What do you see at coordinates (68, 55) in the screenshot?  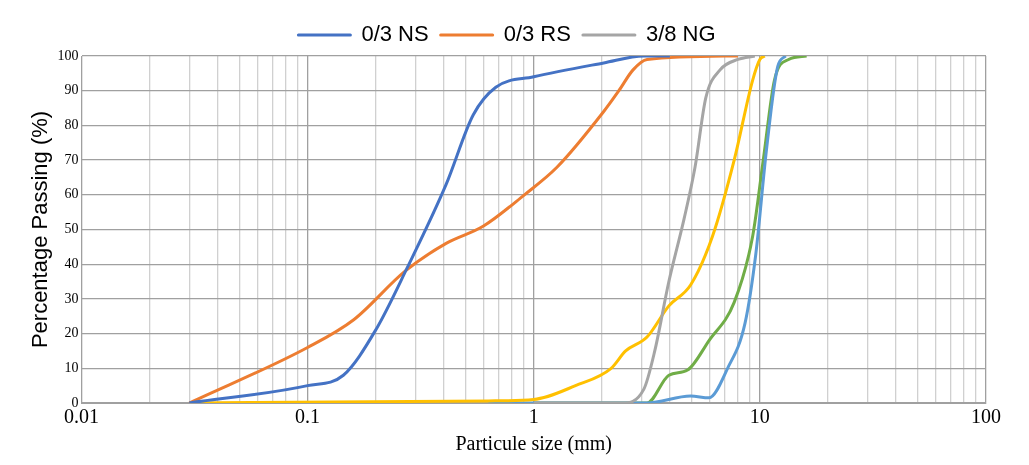 I see `y-tick-label: 100` at bounding box center [68, 55].